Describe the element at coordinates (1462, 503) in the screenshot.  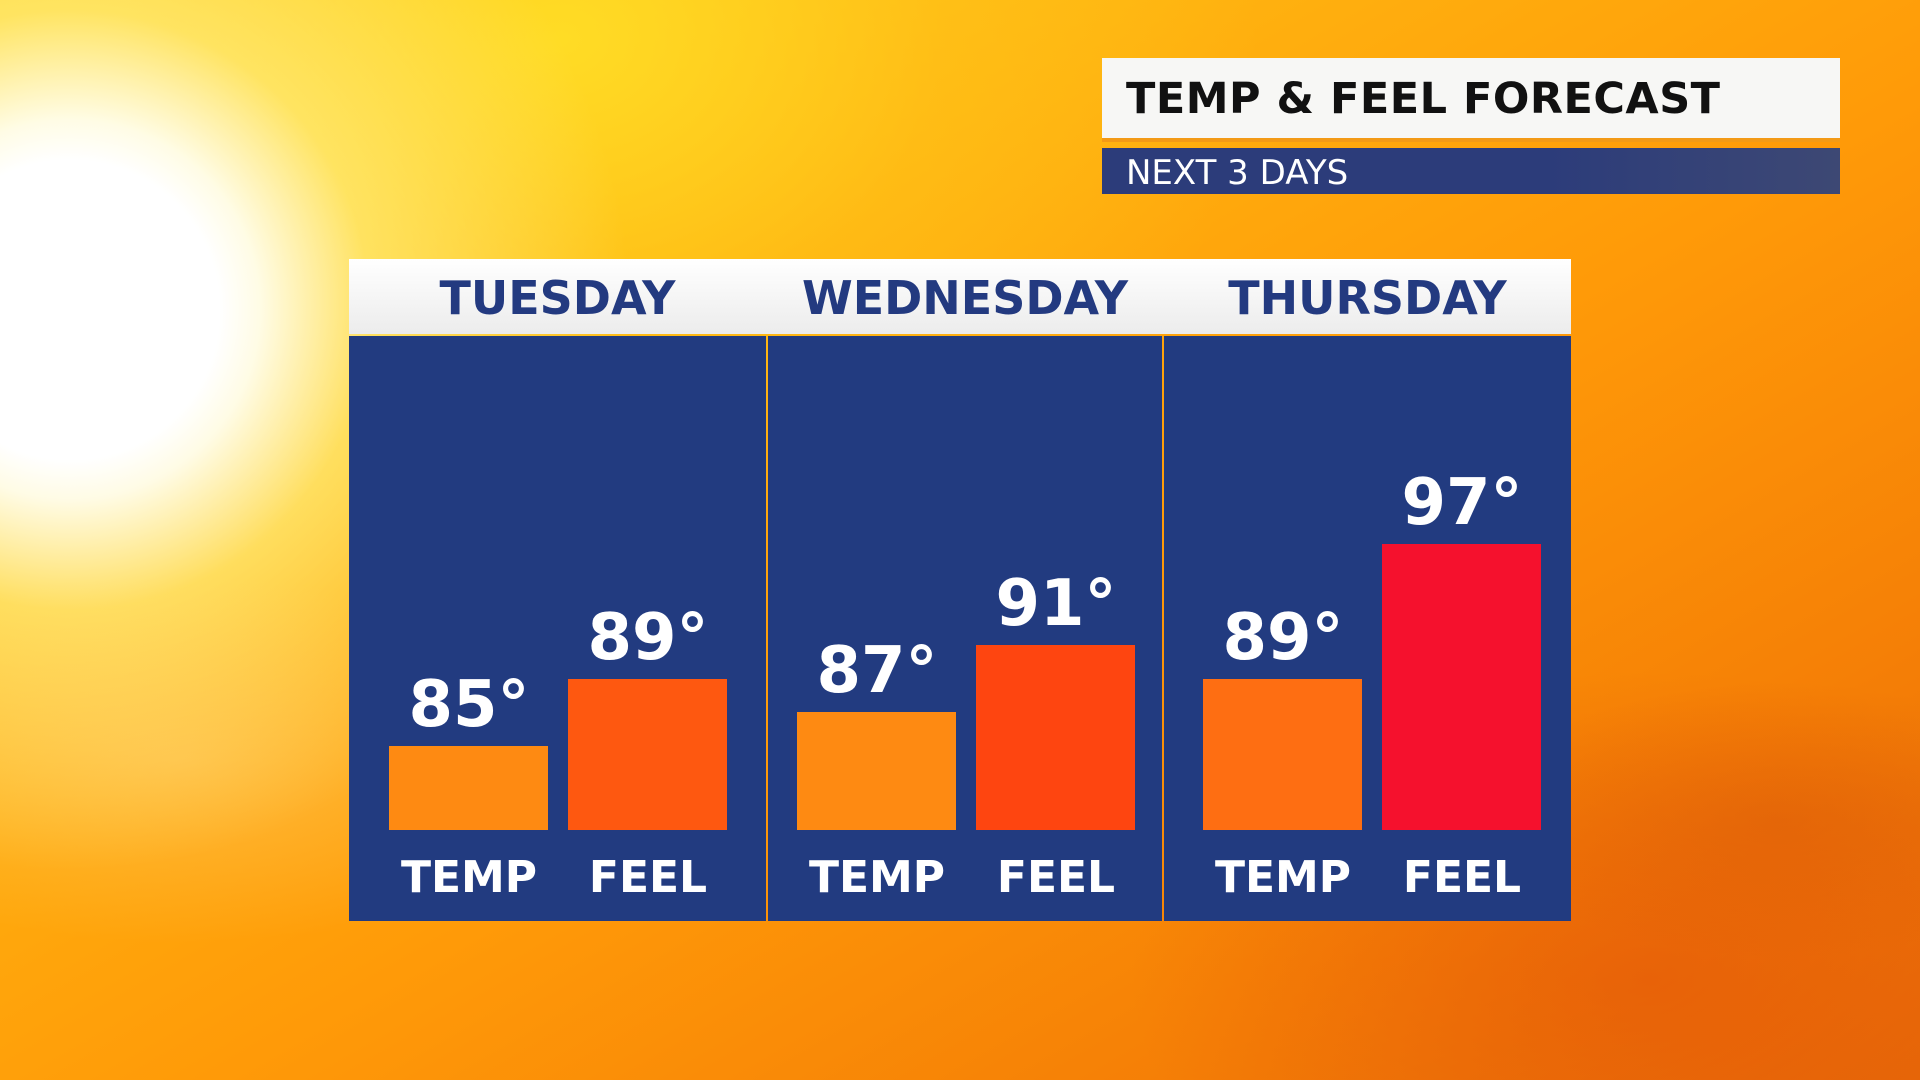
I see `value-label-thursday-feel: 97°` at that location.